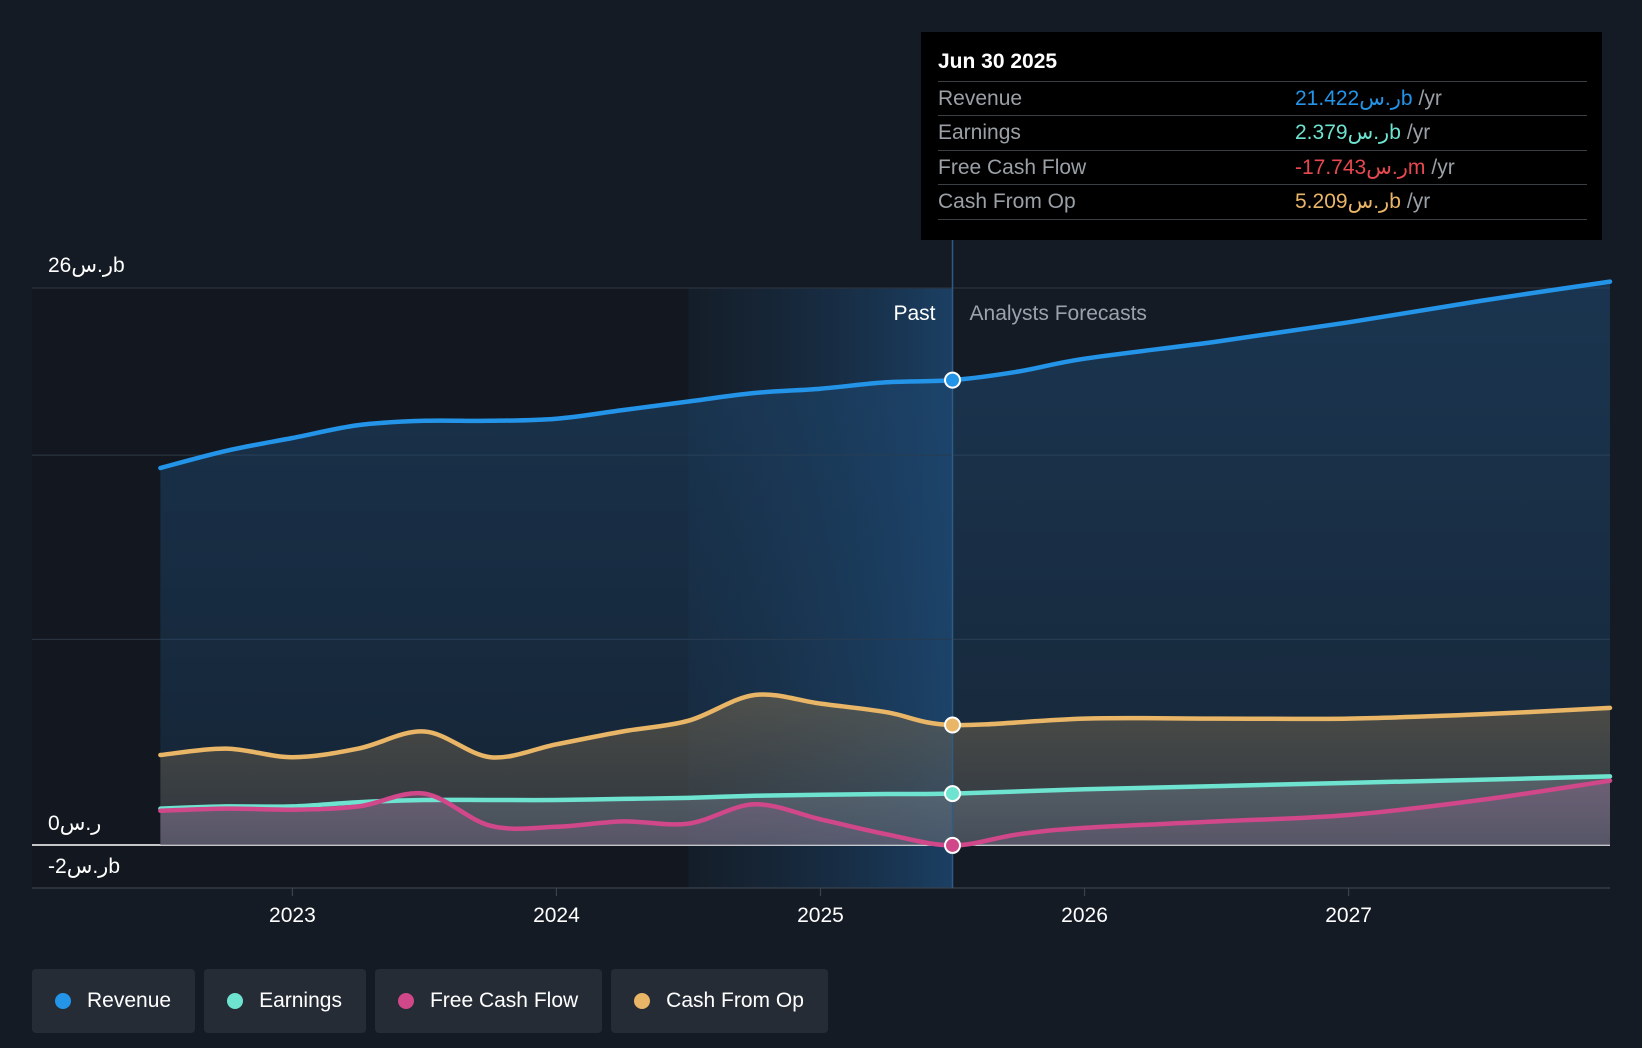 This screenshot has height=1048, width=1642. What do you see at coordinates (1348, 915) in the screenshot?
I see `x-tick-label-4: 2027` at bounding box center [1348, 915].